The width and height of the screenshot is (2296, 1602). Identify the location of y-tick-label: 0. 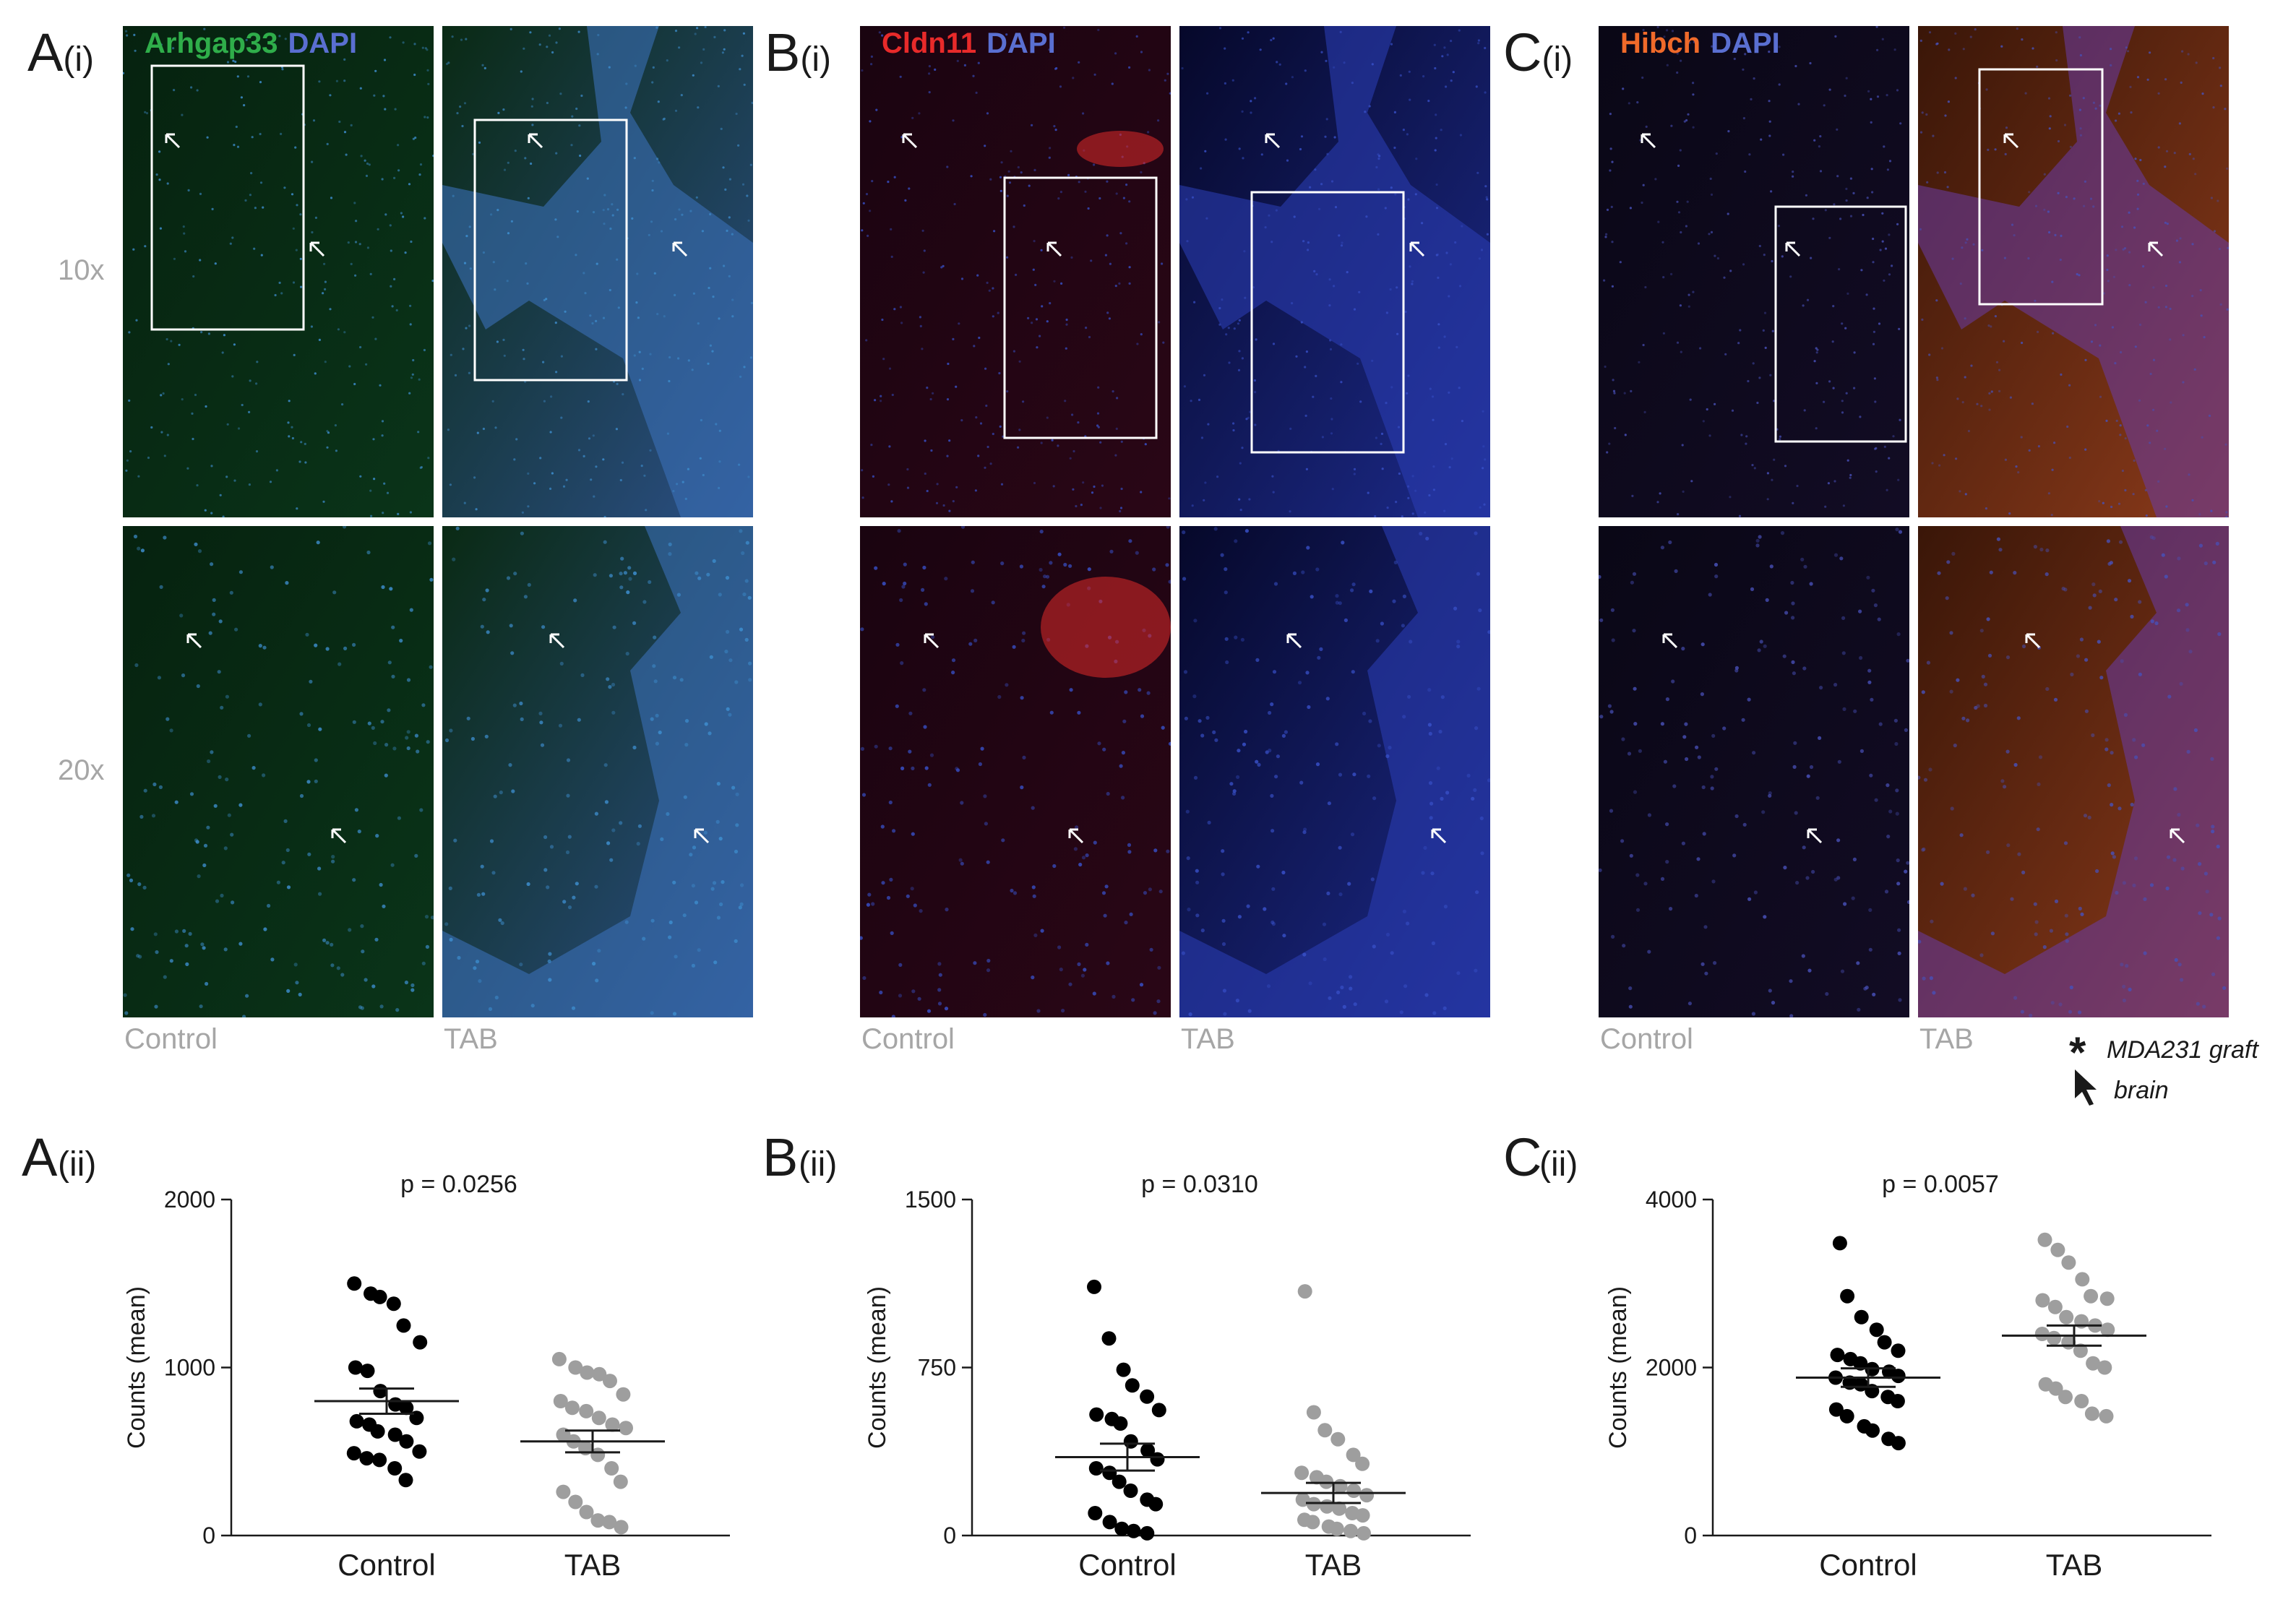
(949, 1536).